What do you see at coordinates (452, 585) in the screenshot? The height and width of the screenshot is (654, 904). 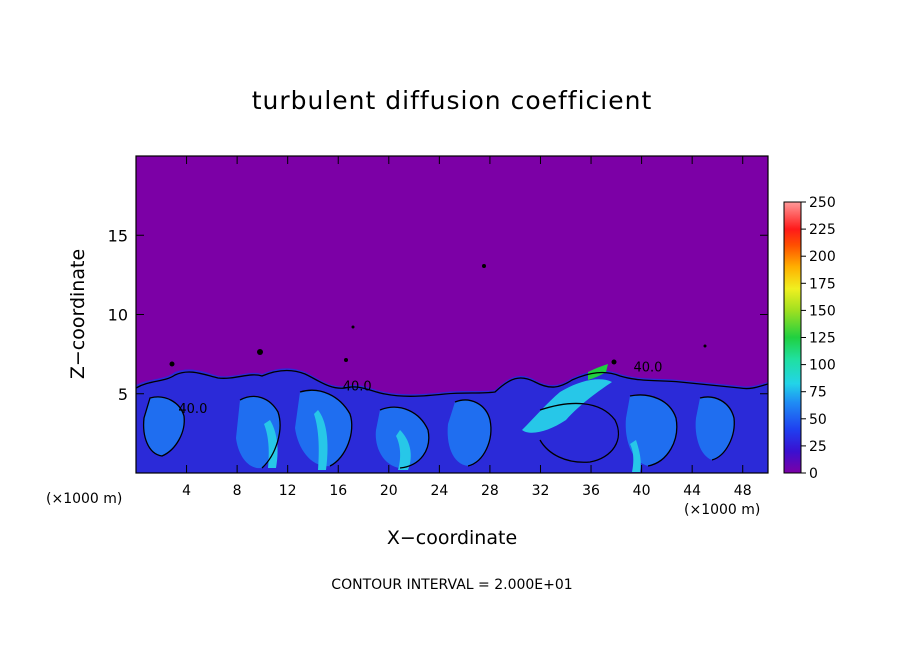 I see `contour-interval-note: CONTOUR INTERVAL = 2.000E+01` at bounding box center [452, 585].